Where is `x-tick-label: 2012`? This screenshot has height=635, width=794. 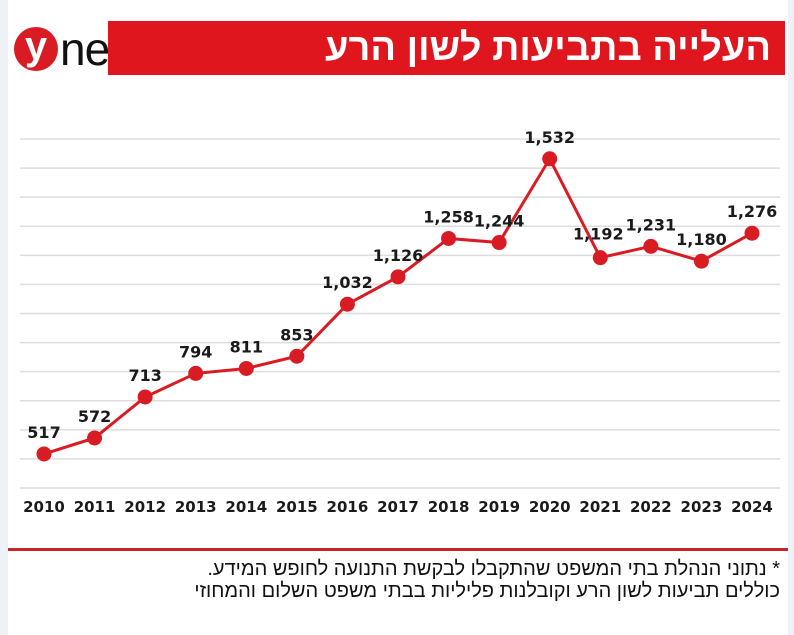
x-tick-label: 2012 is located at coordinates (145, 507).